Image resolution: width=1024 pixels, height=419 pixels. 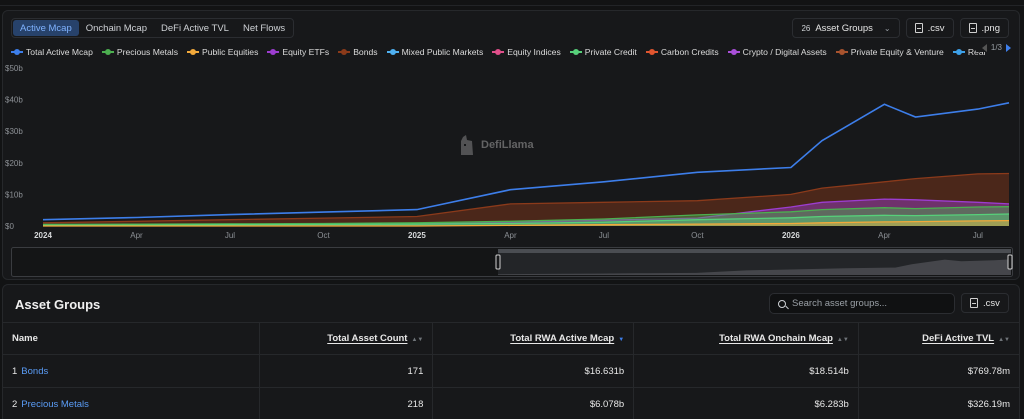 I want to click on y-tick-label: $50b, so click(x=14, y=68).